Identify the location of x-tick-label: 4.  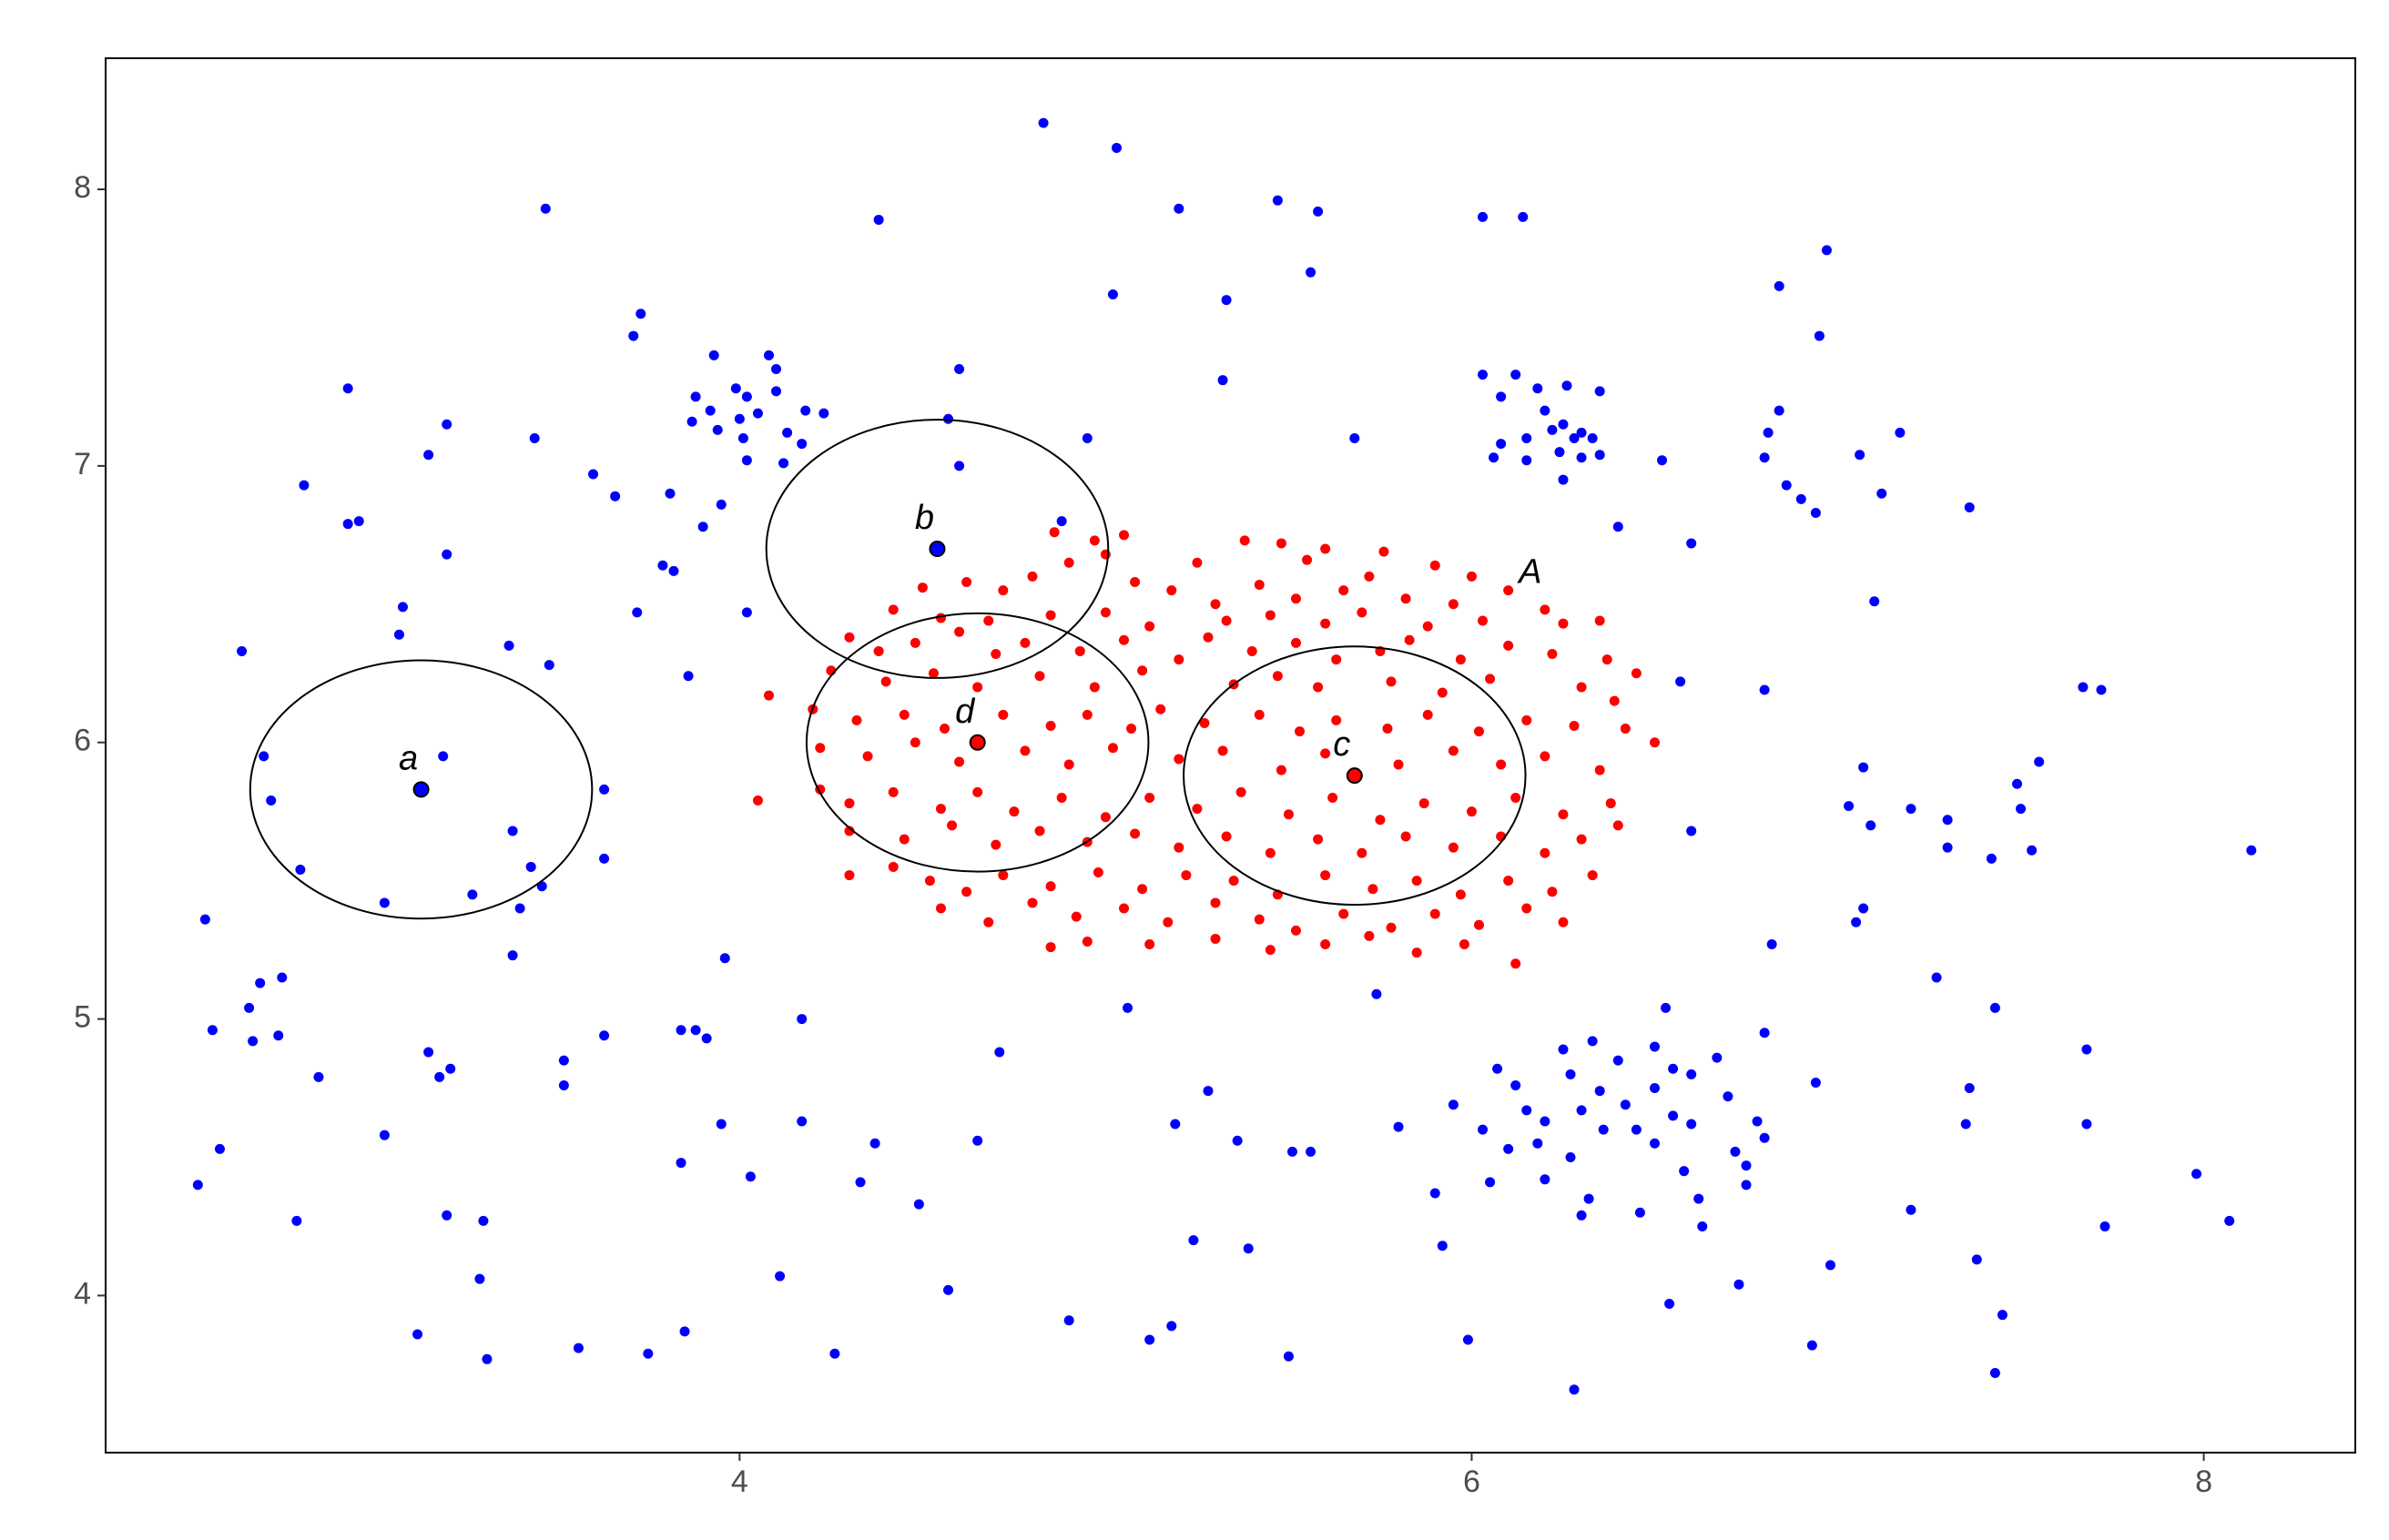
(739, 1481).